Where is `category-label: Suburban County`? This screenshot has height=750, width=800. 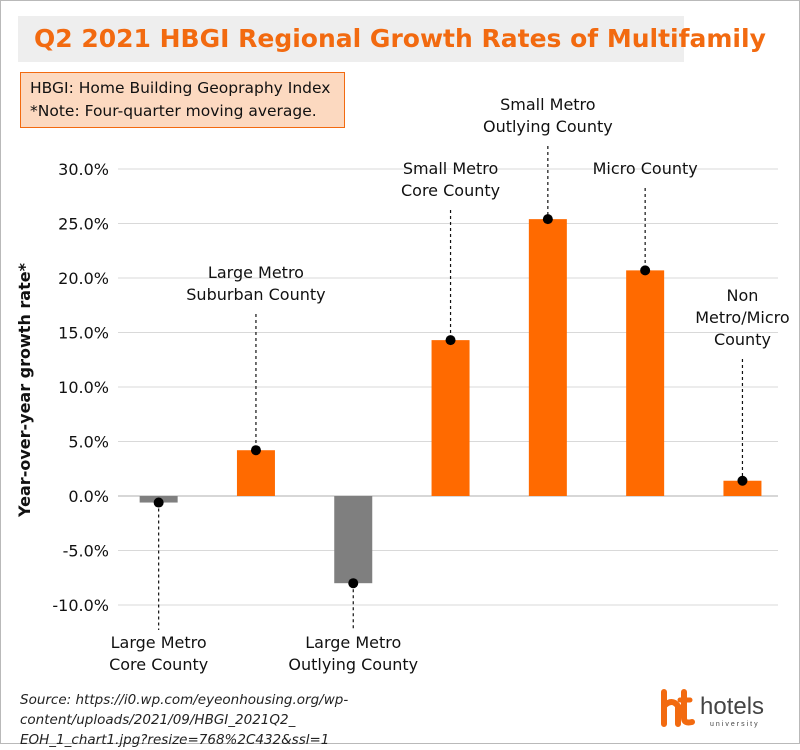 category-label: Suburban County is located at coordinates (255, 294).